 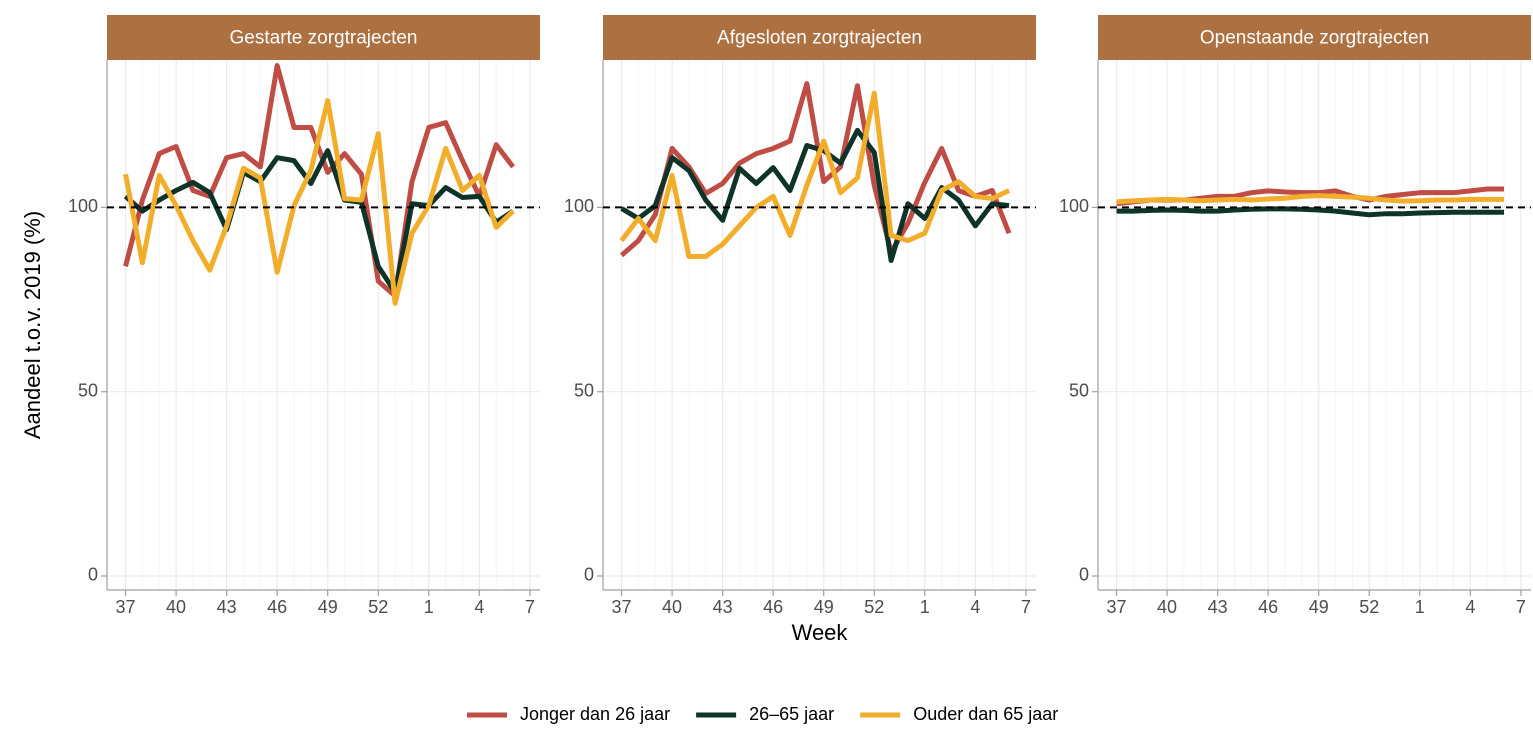 I want to click on facet-title: Afgesloten zorgtrajecten, so click(x=819, y=38).